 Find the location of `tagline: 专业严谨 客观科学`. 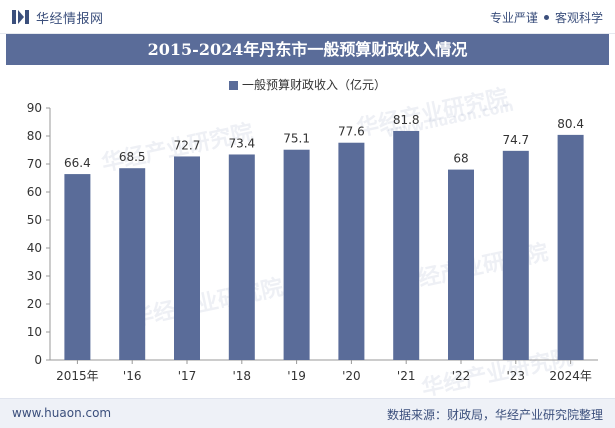

tagline: 专业严谨 客观科学 is located at coordinates (546, 17).